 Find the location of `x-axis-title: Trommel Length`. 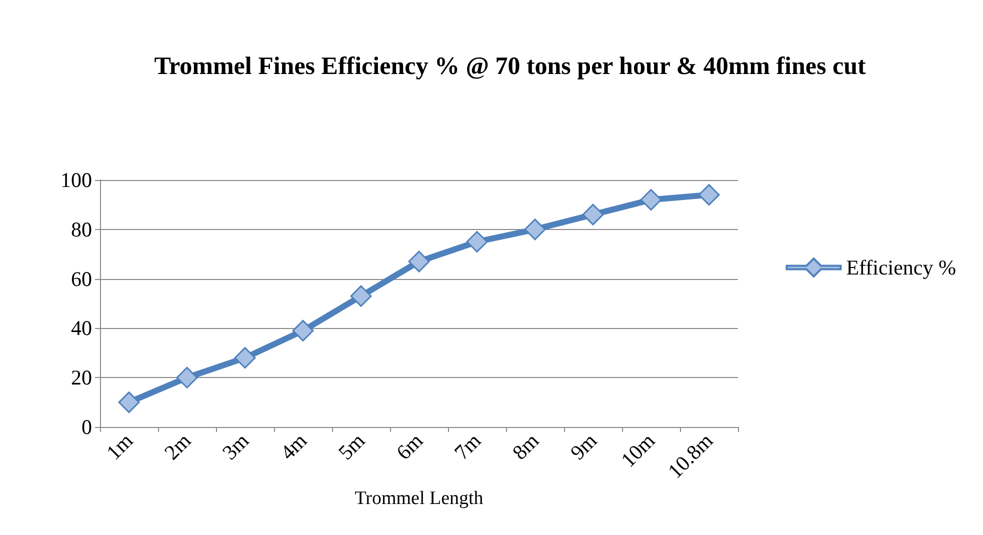

x-axis-title: Trommel Length is located at coordinates (419, 498).